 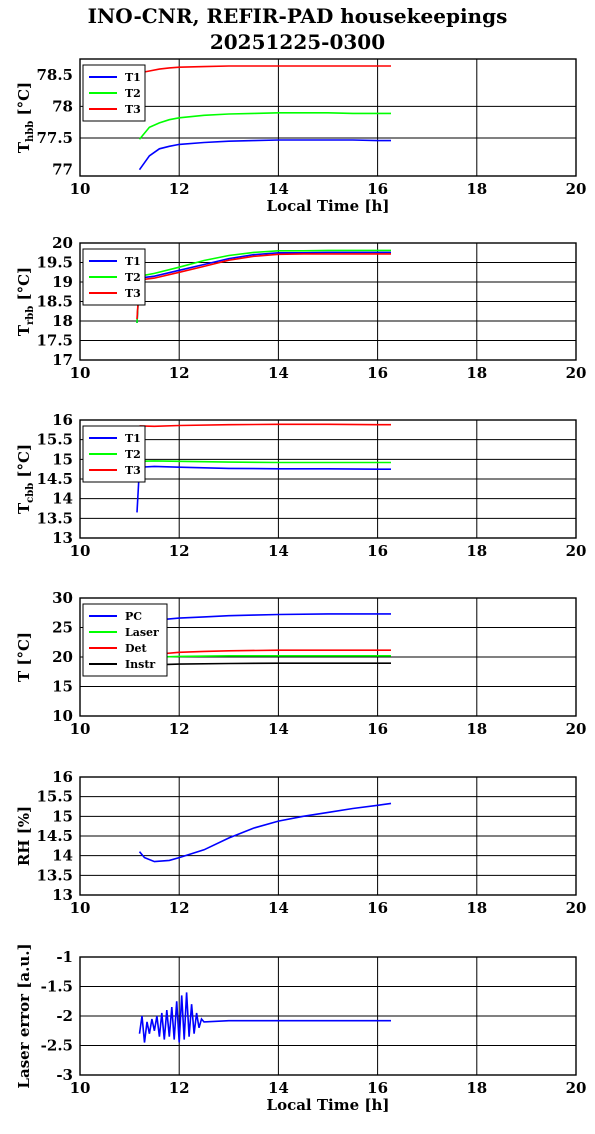 What do you see at coordinates (62, 598) in the screenshot?
I see `y-tick-label: 30` at bounding box center [62, 598].